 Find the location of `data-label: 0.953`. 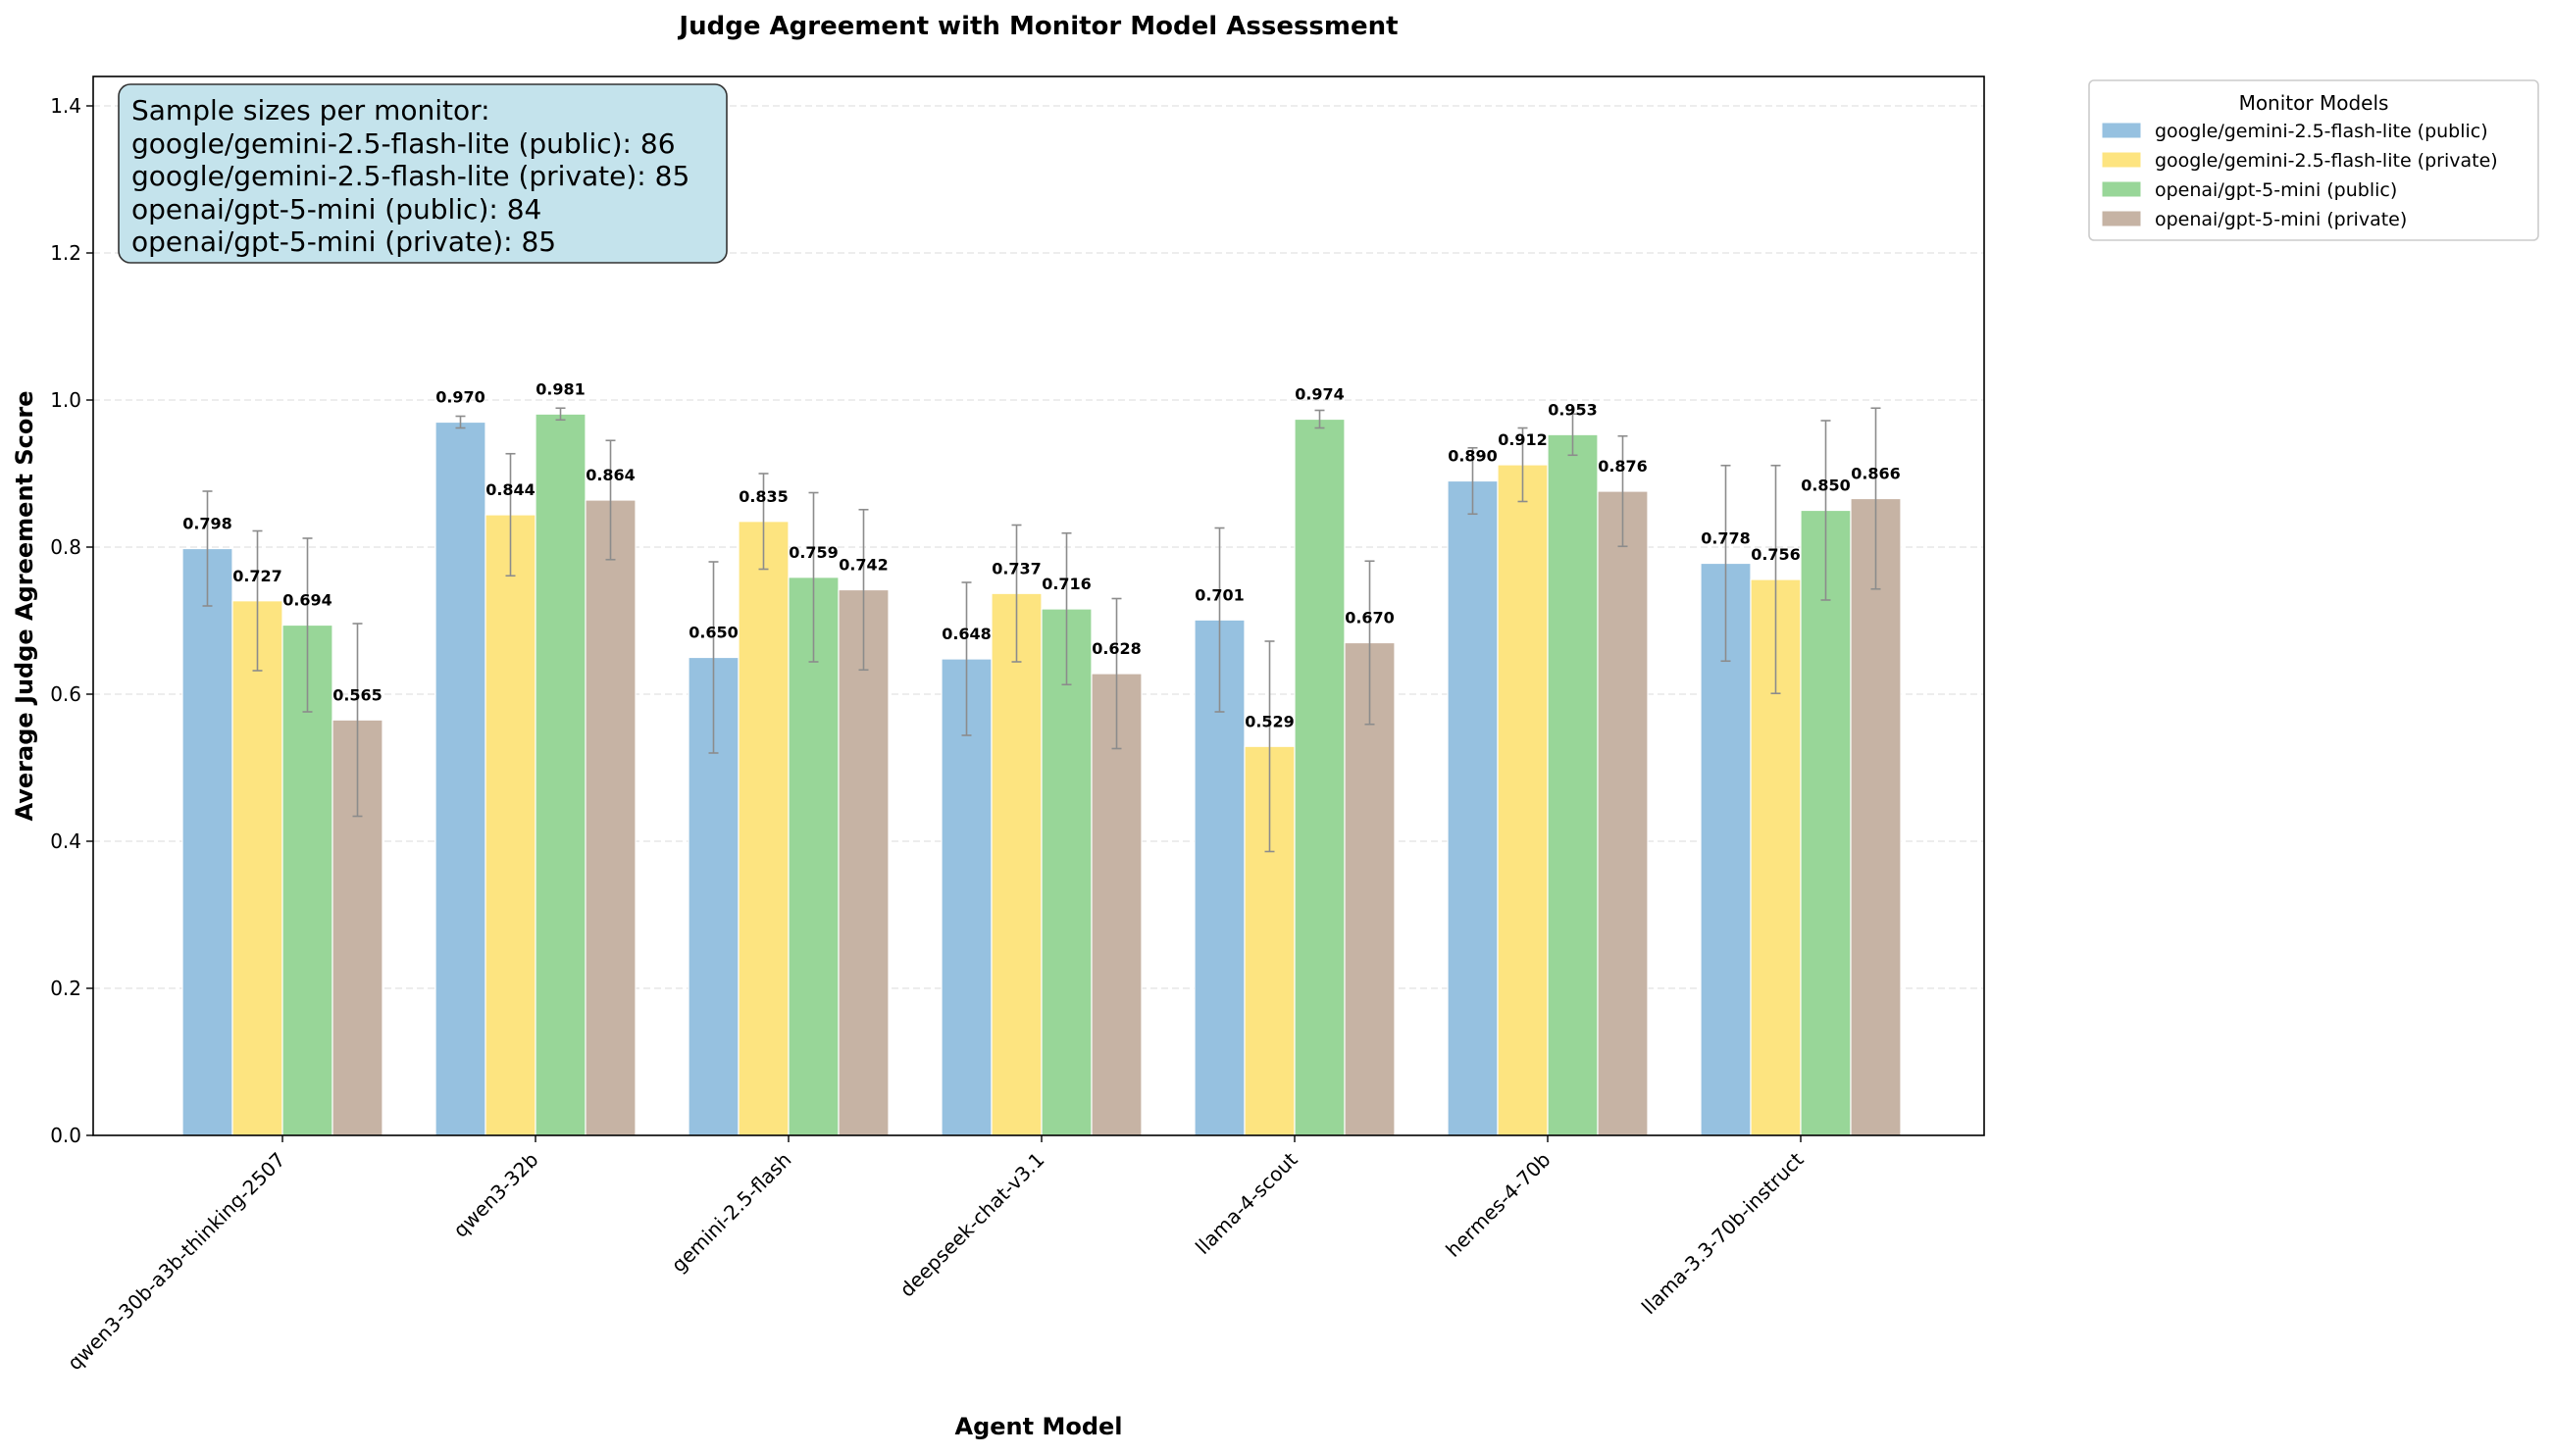

data-label: 0.953 is located at coordinates (1573, 409).